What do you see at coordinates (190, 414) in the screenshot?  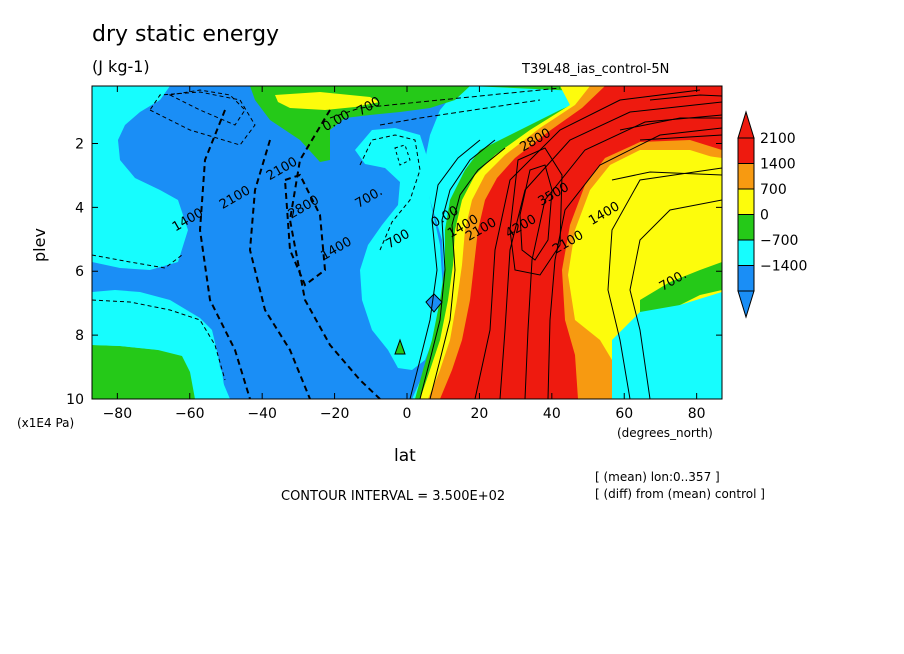 I see `x-tick-label: −60` at bounding box center [190, 414].